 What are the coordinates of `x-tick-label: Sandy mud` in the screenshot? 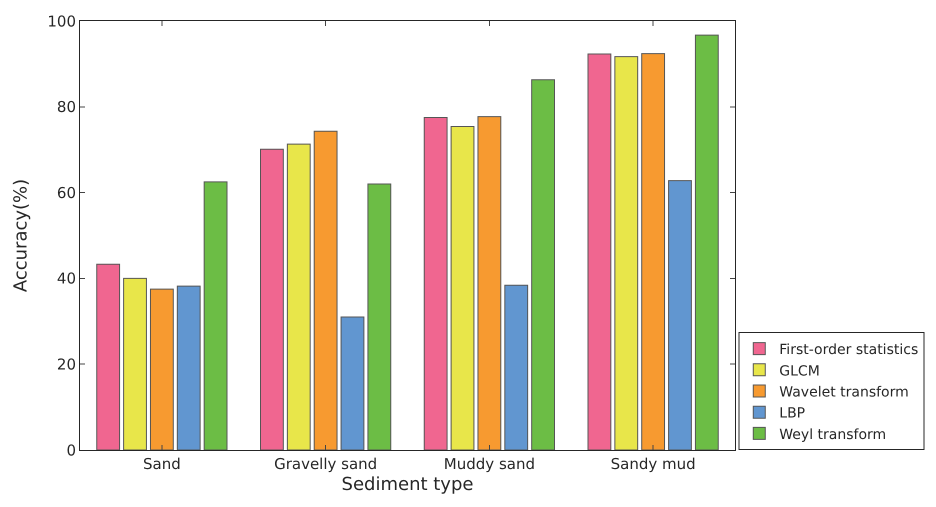 It's located at (653, 464).